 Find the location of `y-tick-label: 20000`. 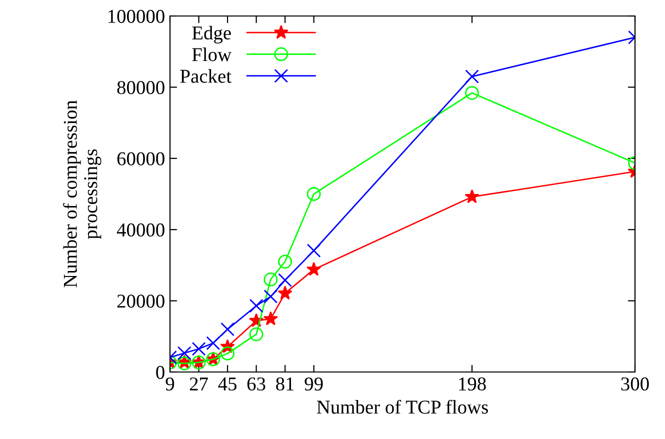

y-tick-label: 20000 is located at coordinates (140, 301).